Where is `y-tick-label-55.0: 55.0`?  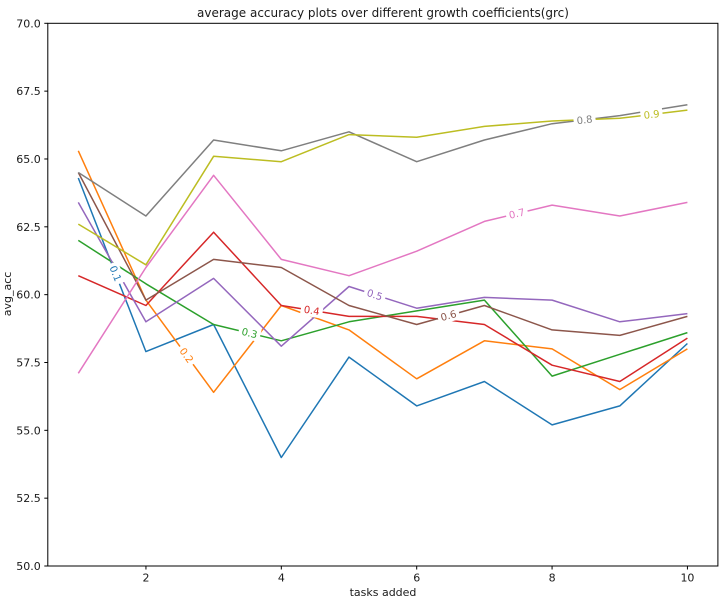
y-tick-label-55.0: 55.0 is located at coordinates (28, 430).